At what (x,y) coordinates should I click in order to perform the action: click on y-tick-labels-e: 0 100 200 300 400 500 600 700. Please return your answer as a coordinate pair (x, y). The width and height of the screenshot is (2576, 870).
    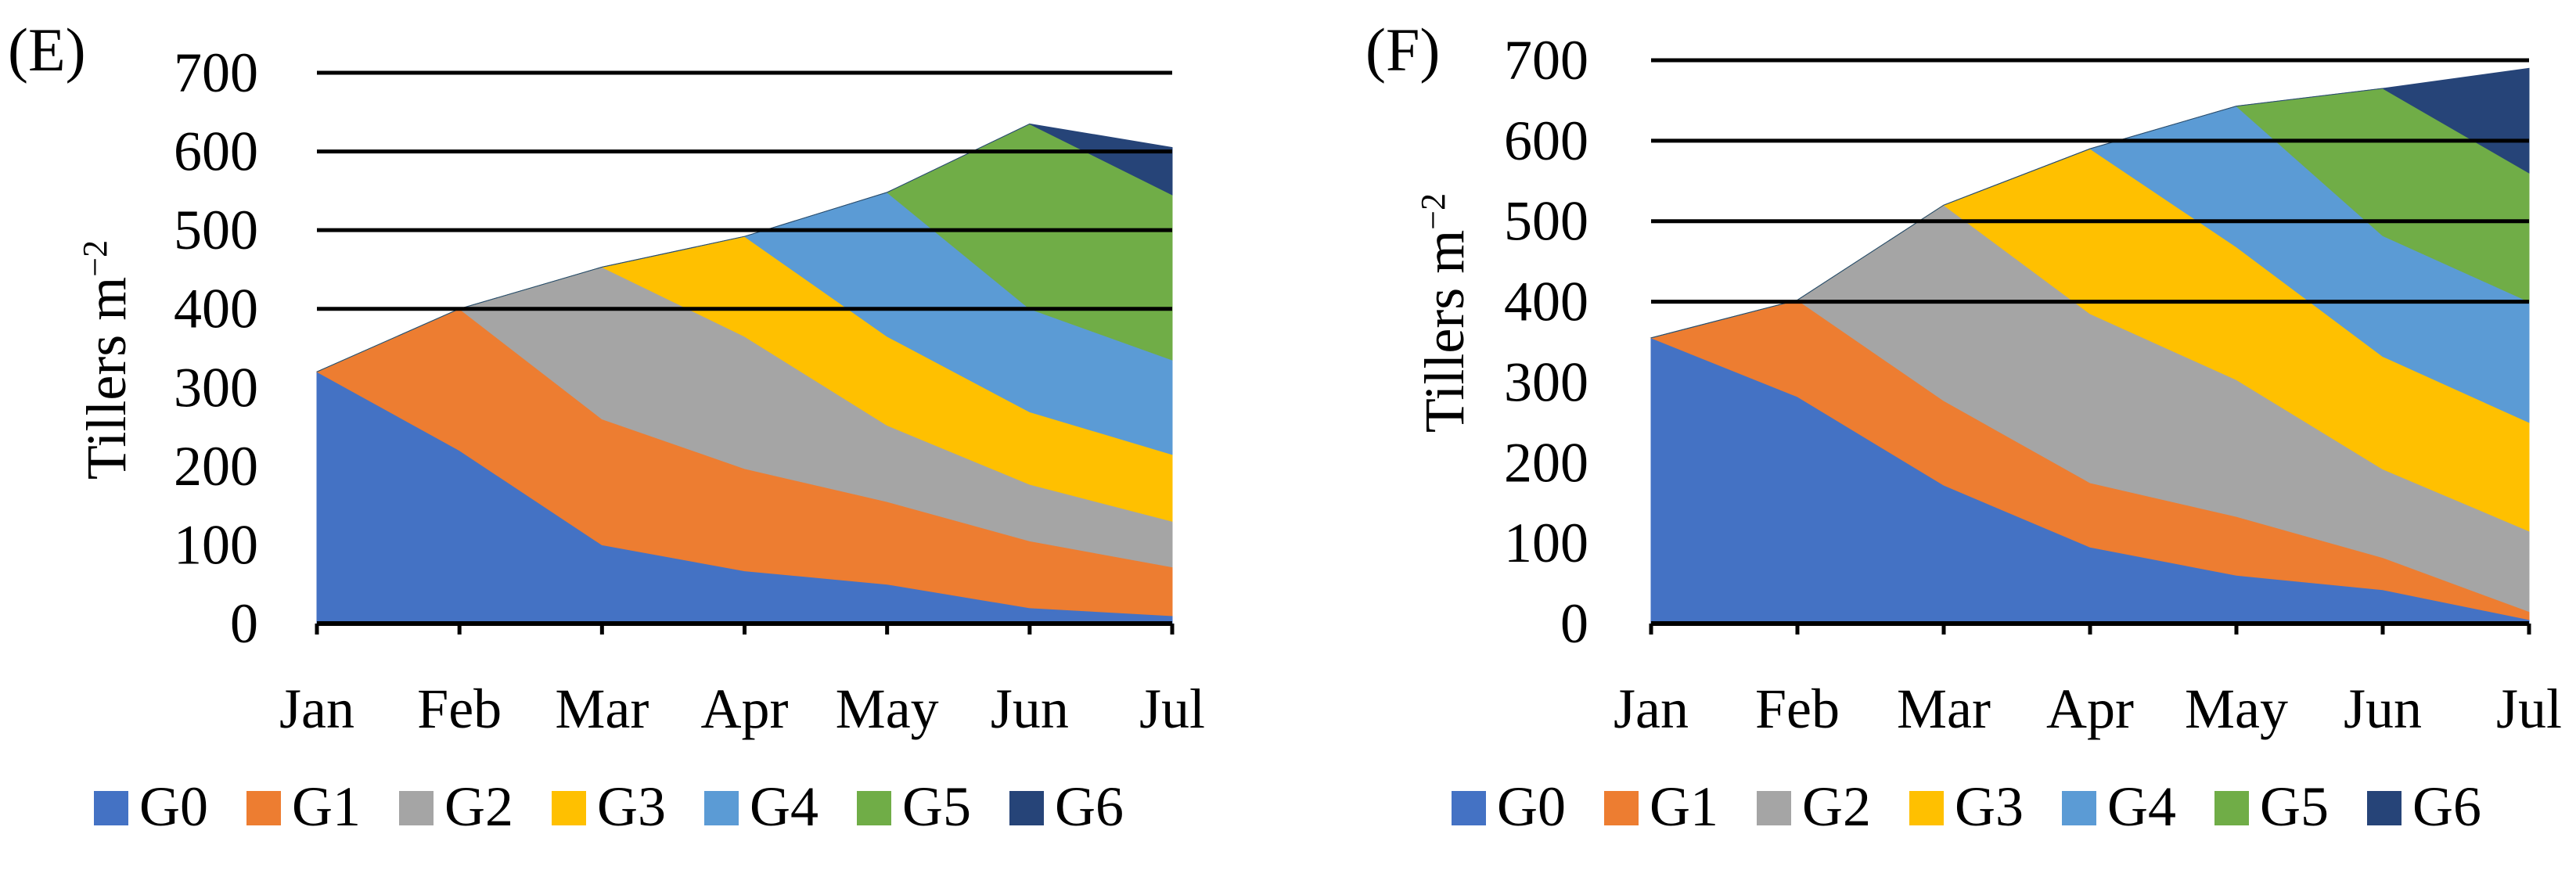
    Looking at the image, I should click on (216, 348).